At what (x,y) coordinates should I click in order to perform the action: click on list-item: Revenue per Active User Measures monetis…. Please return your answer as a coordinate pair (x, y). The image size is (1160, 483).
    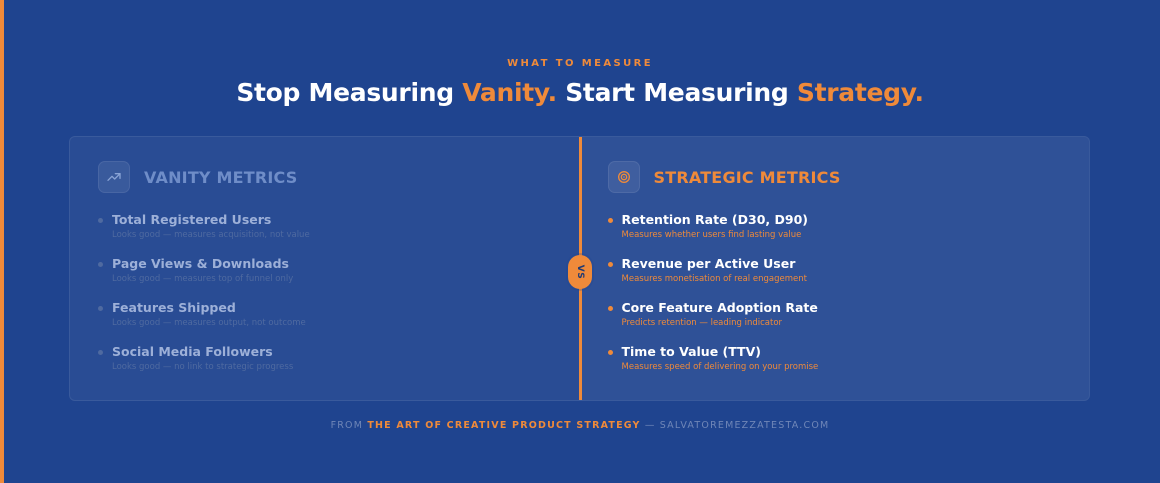
    Looking at the image, I should click on (834, 270).